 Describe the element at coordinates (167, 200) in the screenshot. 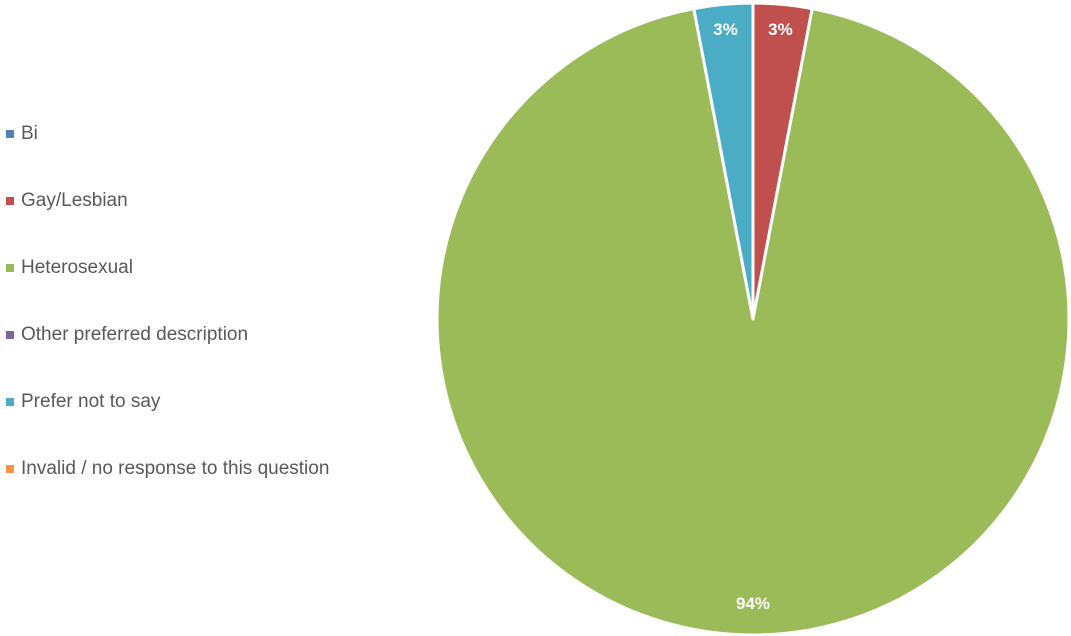

I see `legend-item-gay-lesbian: Gay/Lesbian` at that location.